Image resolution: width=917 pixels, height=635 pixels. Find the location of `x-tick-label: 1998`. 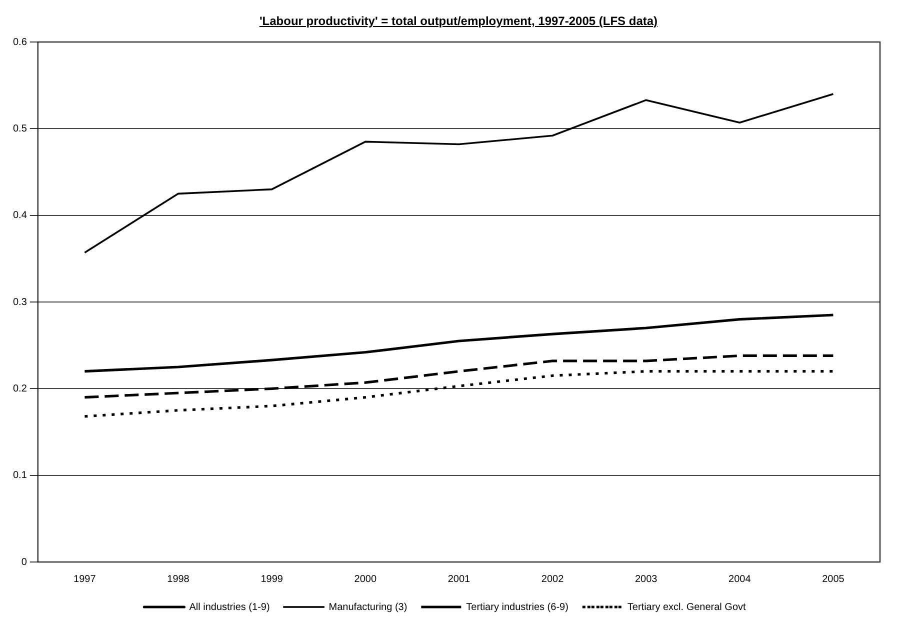

x-tick-label: 1998 is located at coordinates (178, 579).